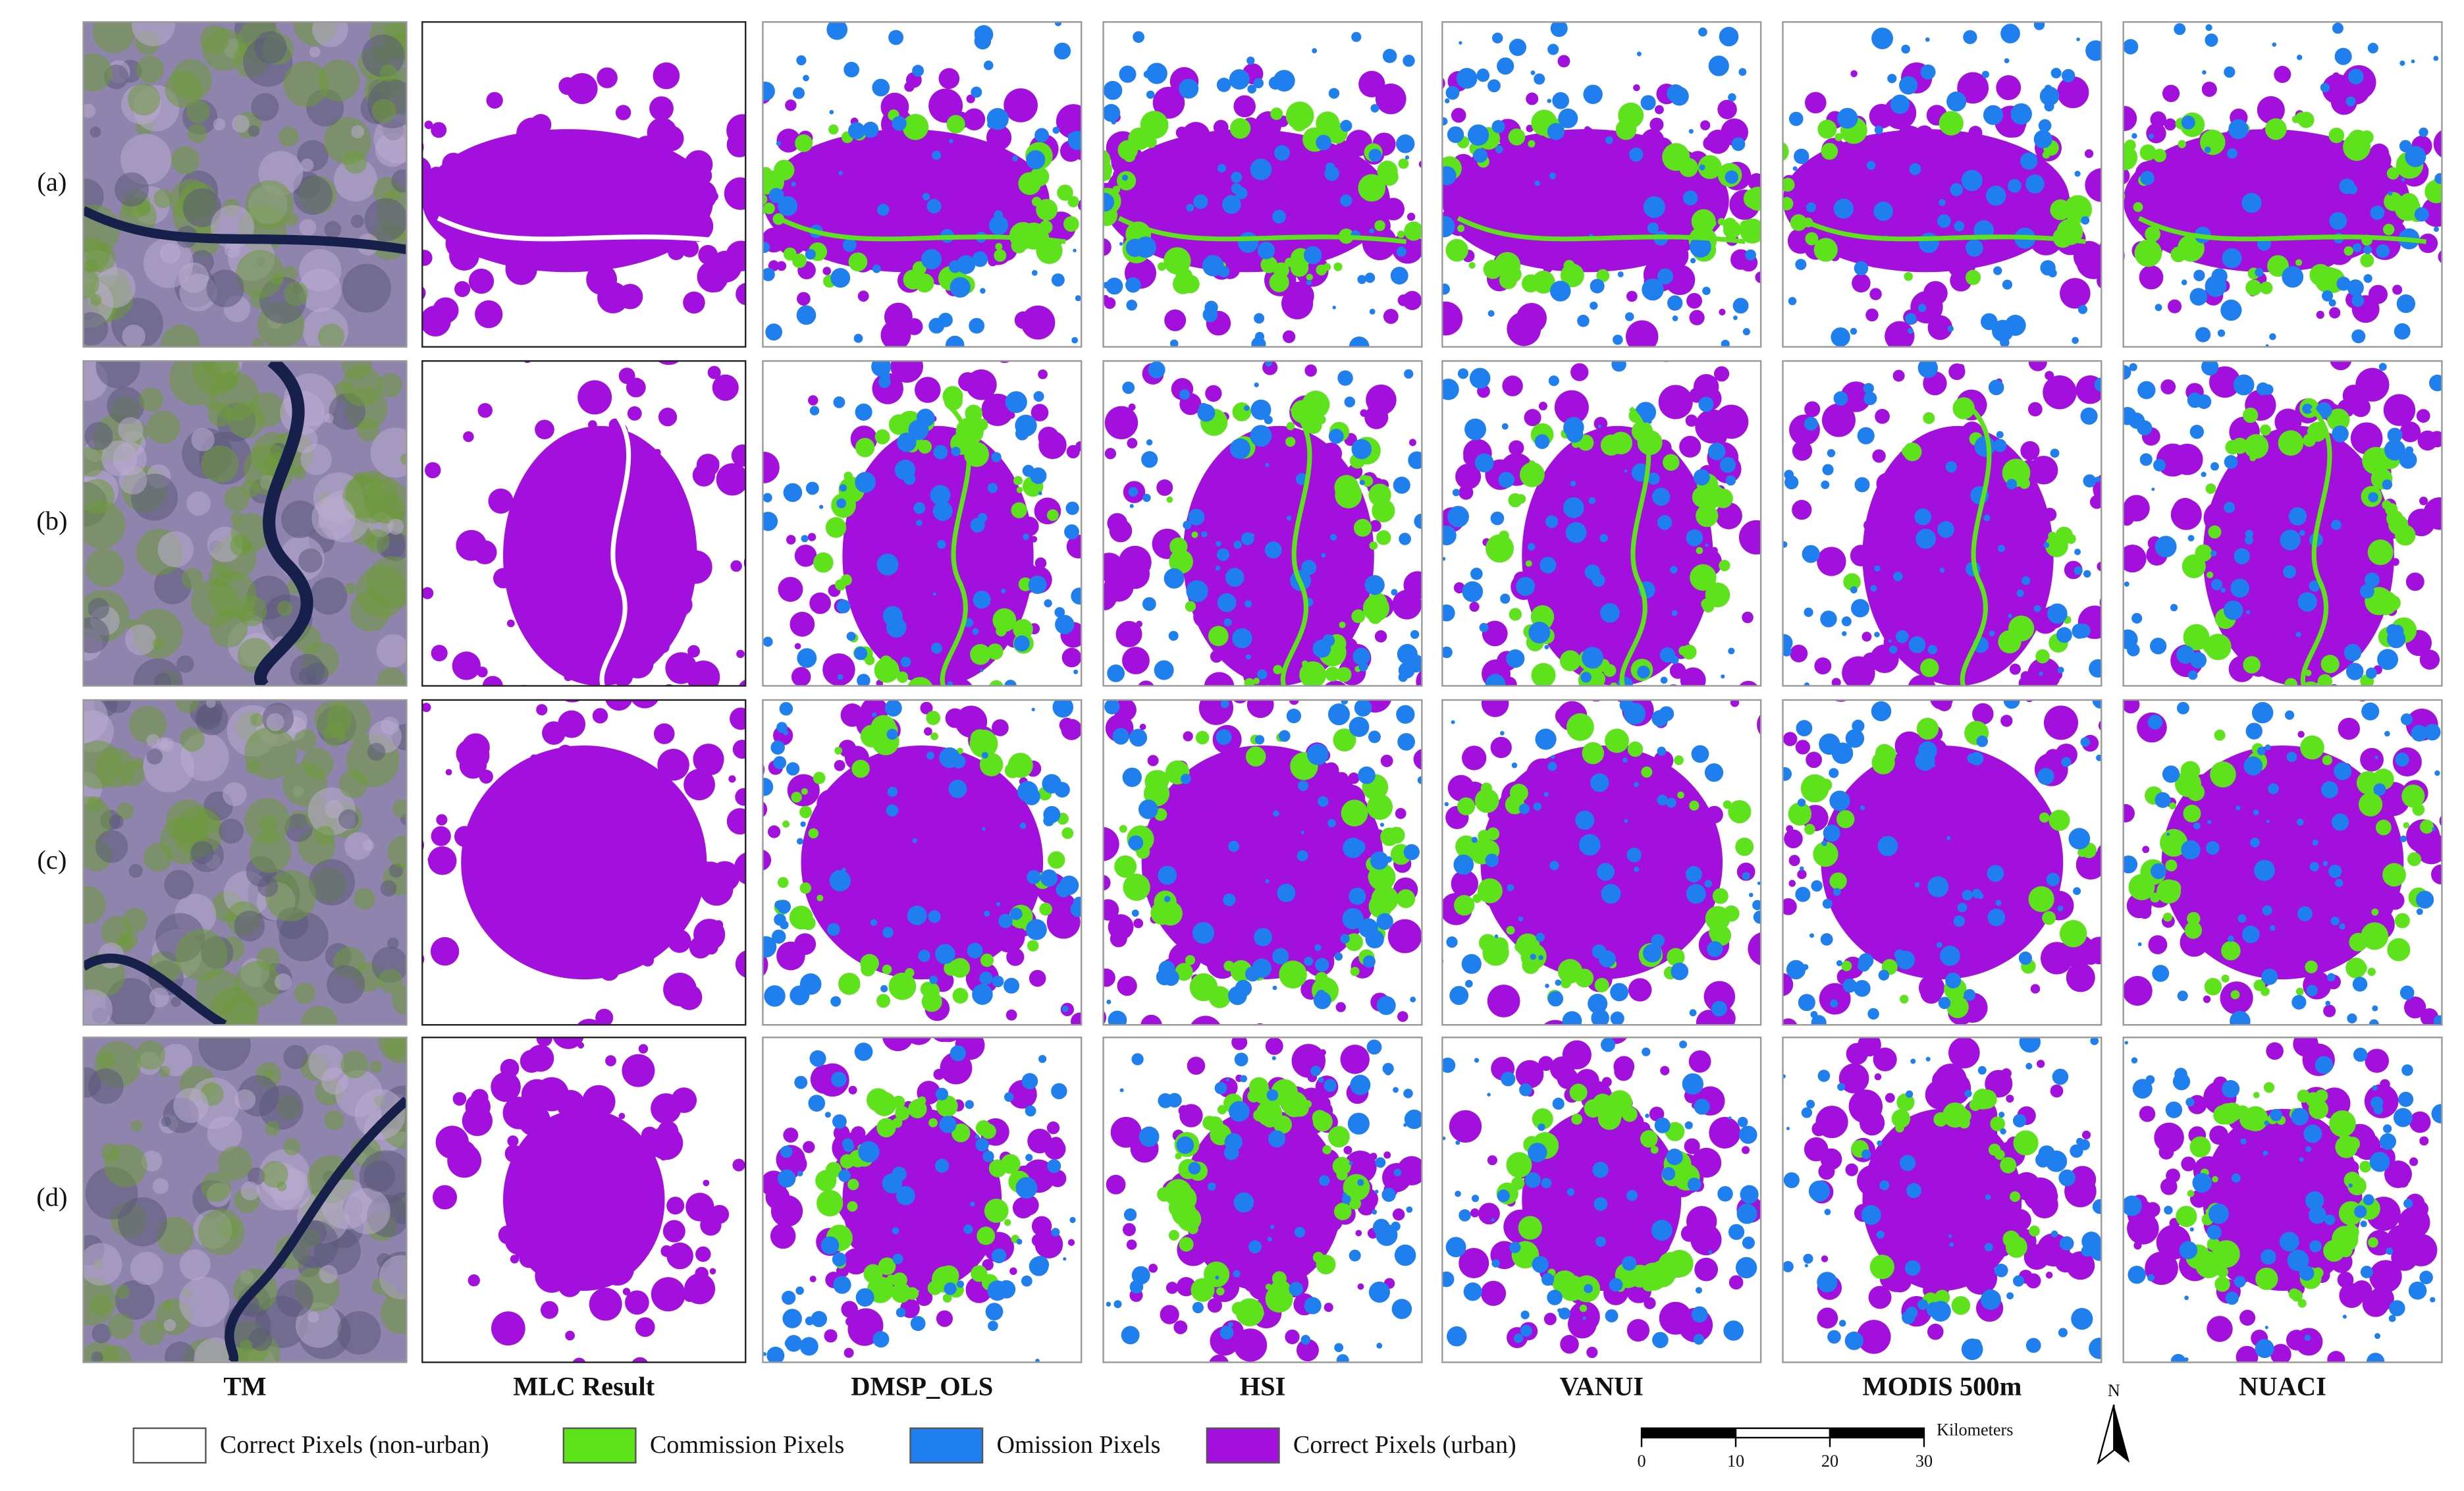  What do you see at coordinates (2282, 863) in the screenshot?
I see `panel-border` at bounding box center [2282, 863].